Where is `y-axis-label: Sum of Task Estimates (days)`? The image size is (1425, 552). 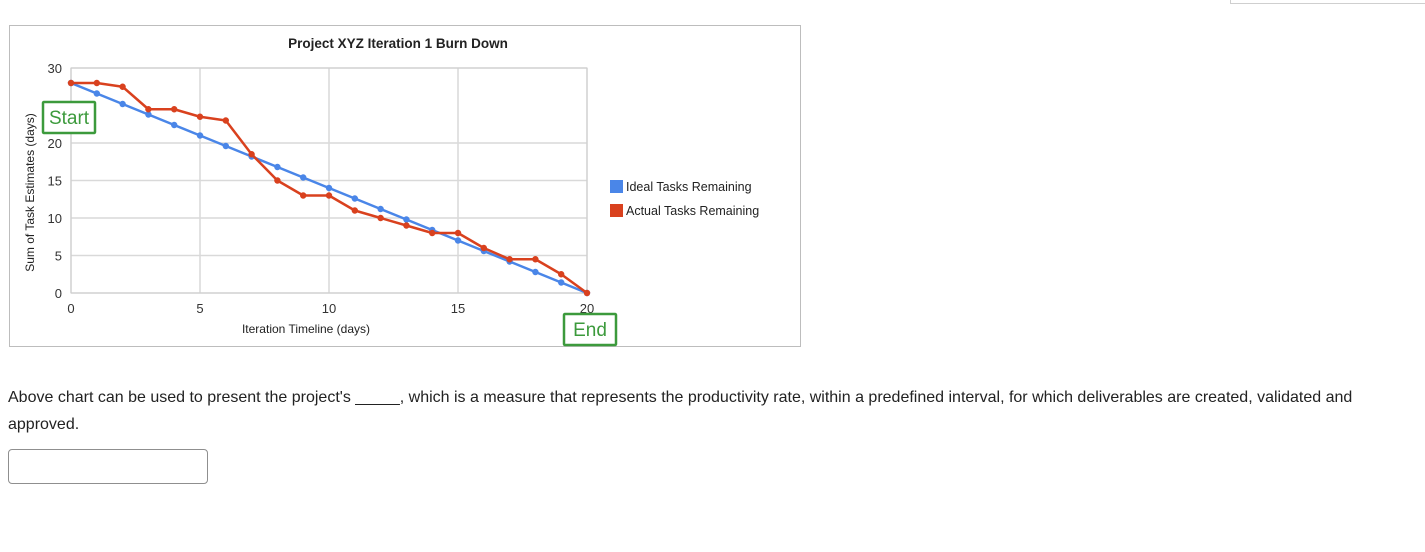
y-axis-label: Sum of Task Estimates (days) is located at coordinates (30, 192).